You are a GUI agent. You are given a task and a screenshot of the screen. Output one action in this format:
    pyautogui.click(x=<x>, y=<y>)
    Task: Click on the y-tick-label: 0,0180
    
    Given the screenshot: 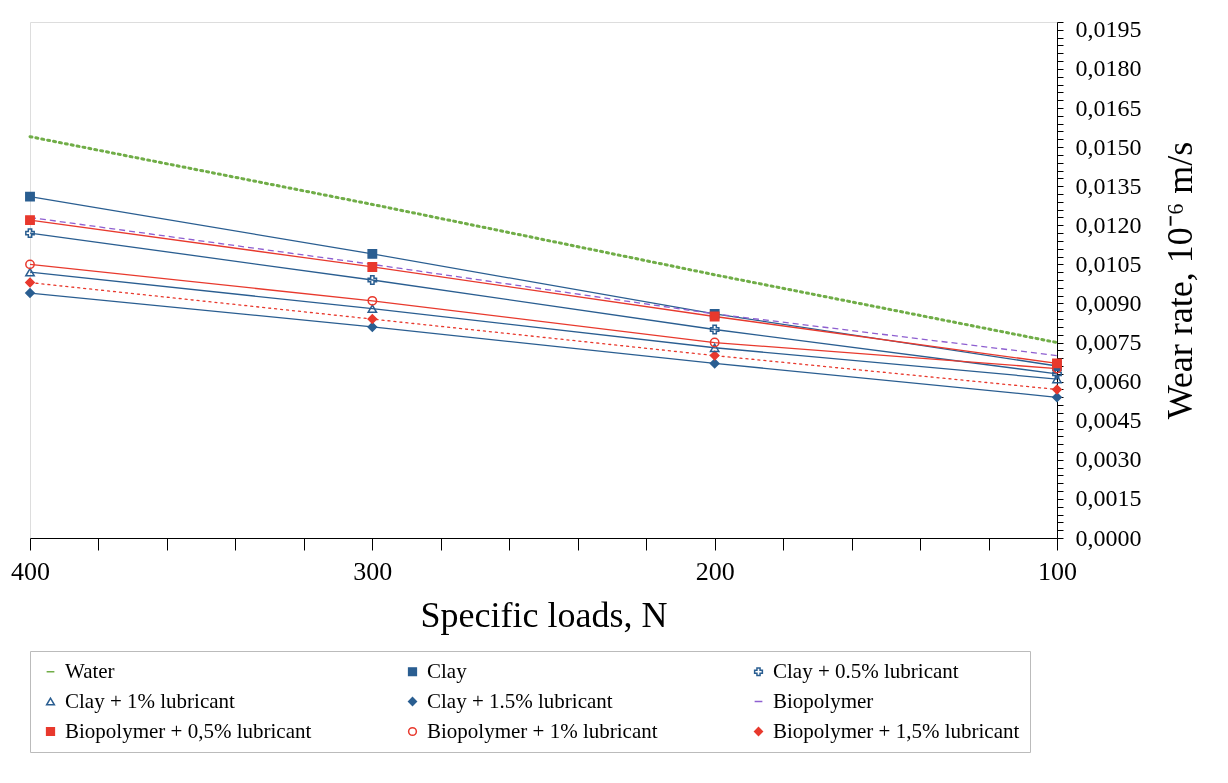 What is the action you would take?
    pyautogui.click(x=1108, y=68)
    